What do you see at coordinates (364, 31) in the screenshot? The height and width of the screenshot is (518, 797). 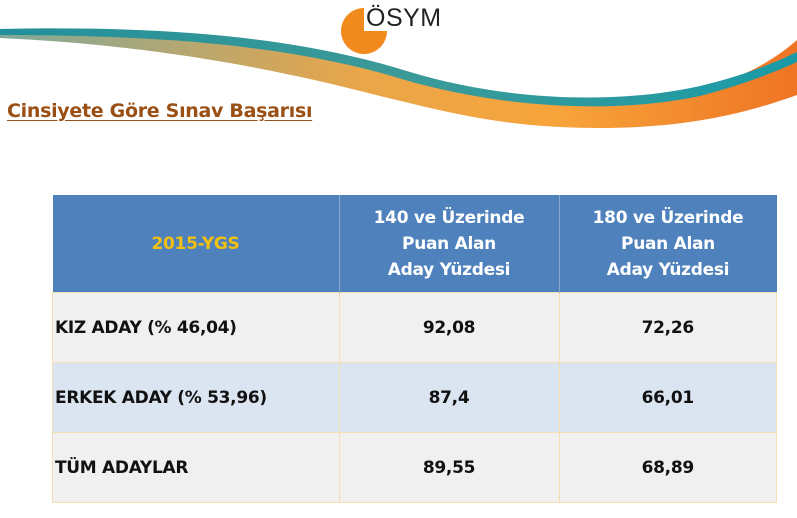 I see `osym-logo-mark` at bounding box center [364, 31].